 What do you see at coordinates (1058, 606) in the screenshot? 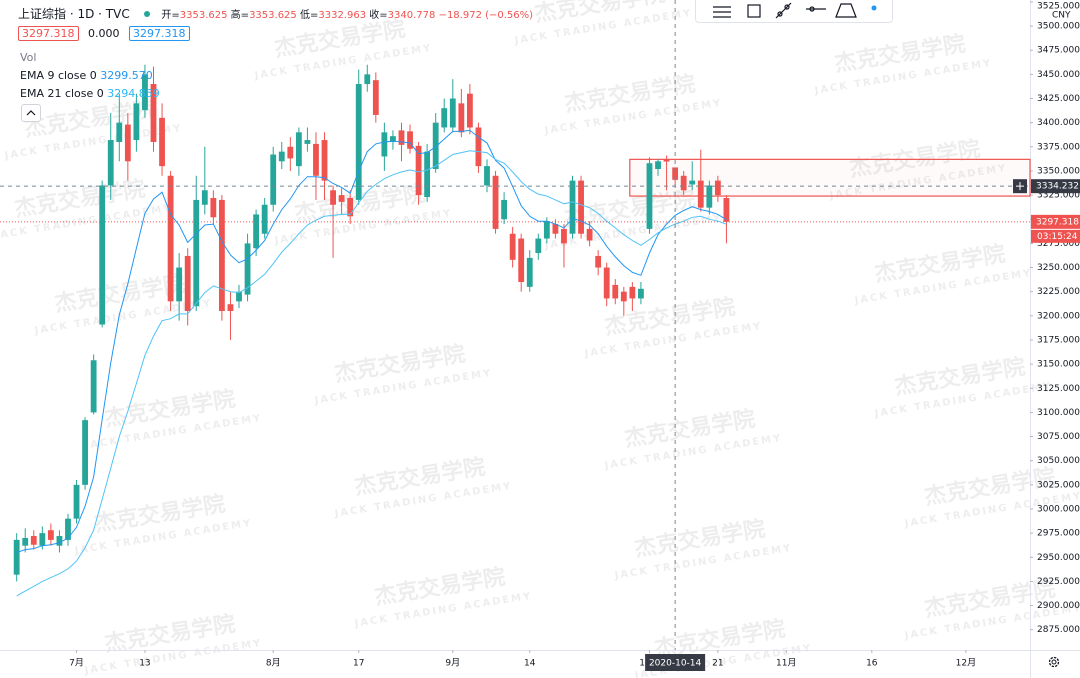
I see `y-tick-label: 2900.000` at bounding box center [1058, 606].